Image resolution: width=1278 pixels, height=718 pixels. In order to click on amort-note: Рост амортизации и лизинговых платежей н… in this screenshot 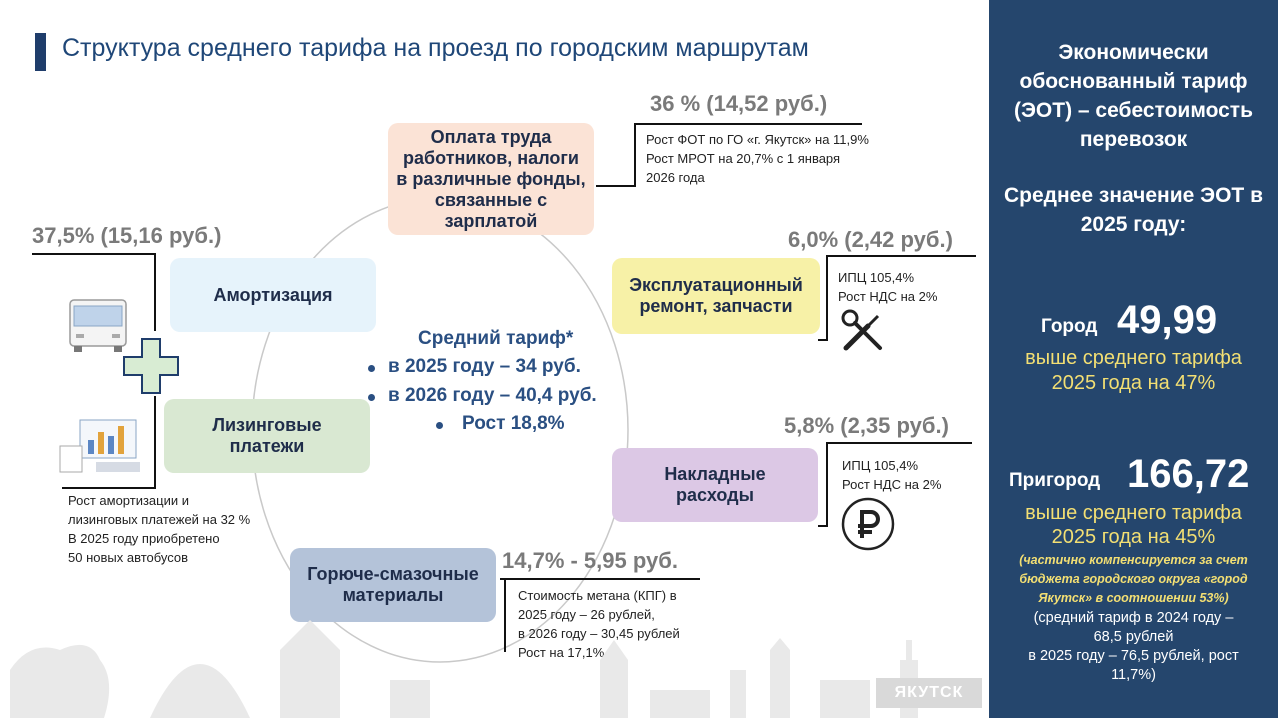, I will do `click(159, 529)`.